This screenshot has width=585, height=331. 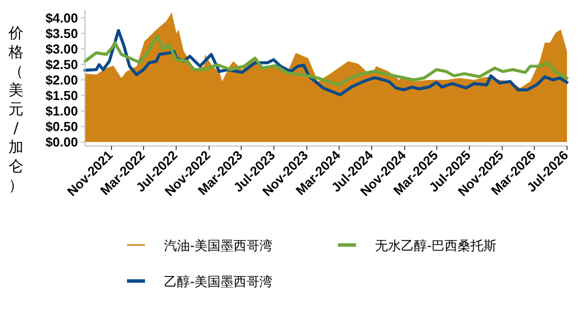 I want to click on y-tick-label: $4.00, so click(x=61, y=18).